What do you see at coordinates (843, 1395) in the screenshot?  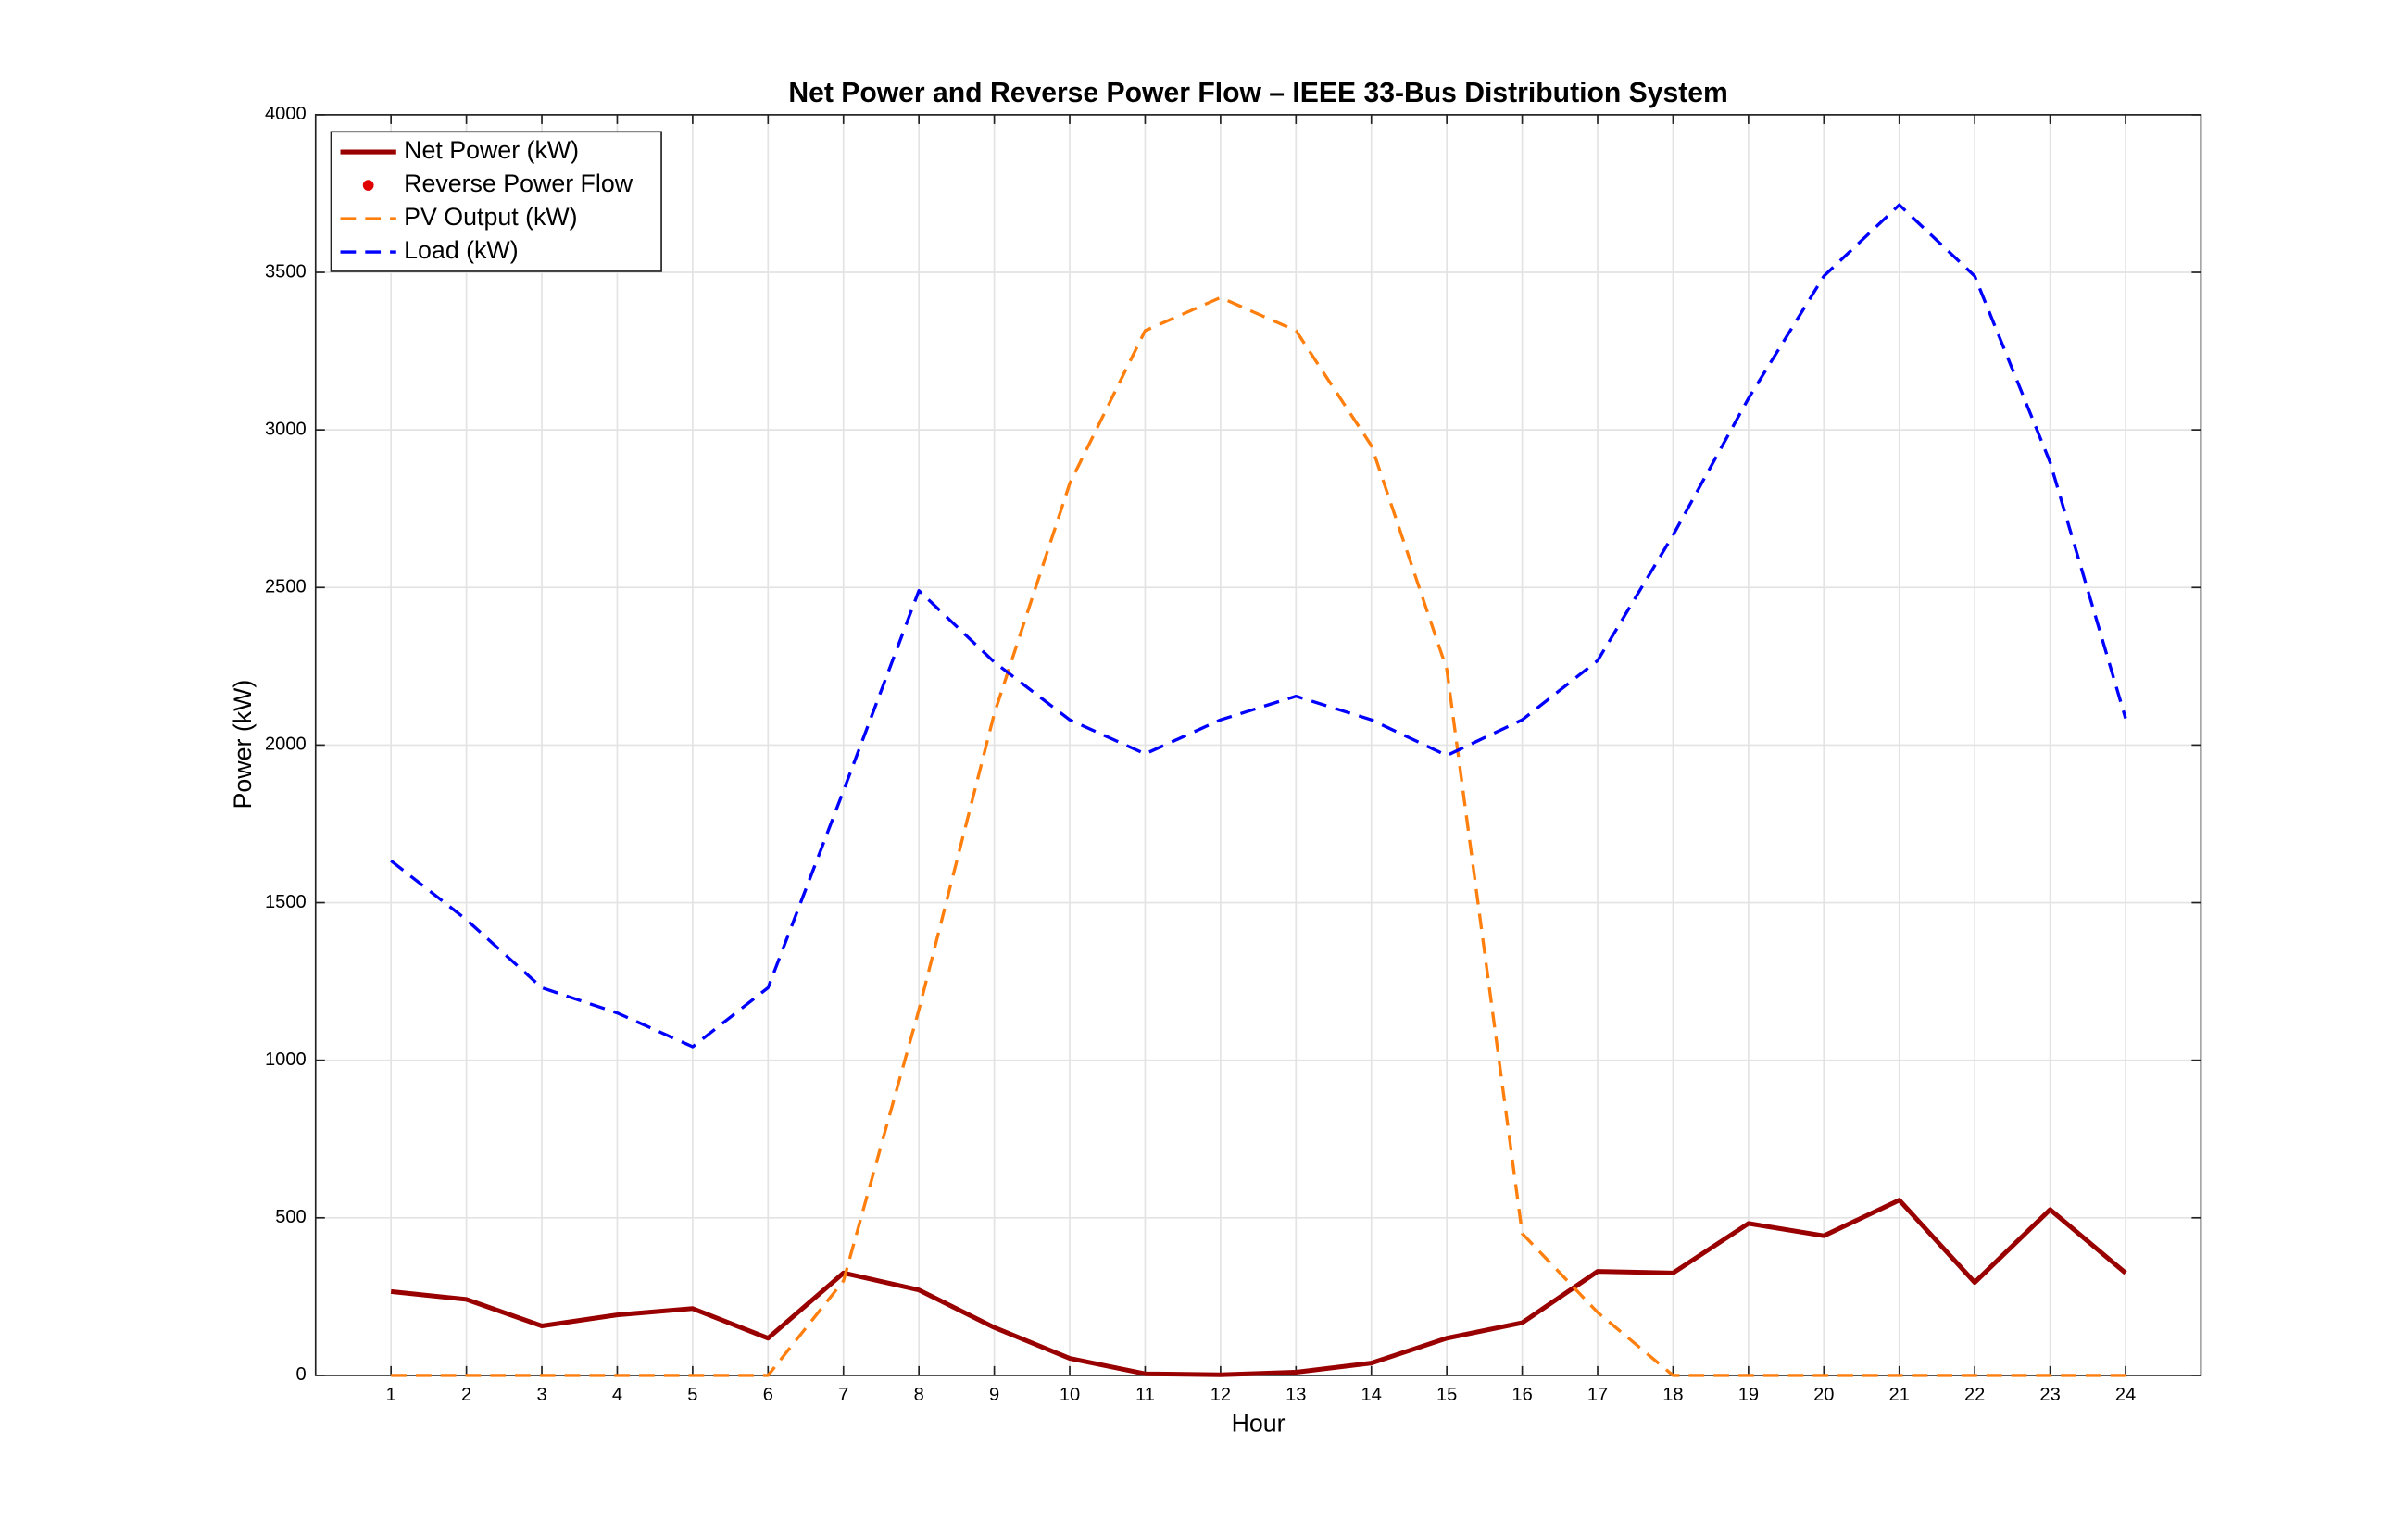 I see `x-tick-label: 7` at bounding box center [843, 1395].